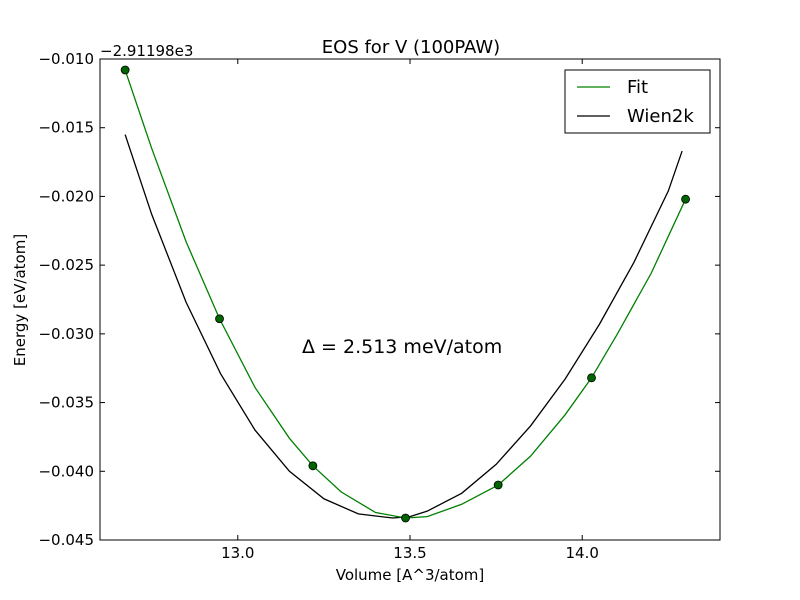 Image resolution: width=800 pixels, height=600 pixels. Describe the element at coordinates (66, 128) in the screenshot. I see `y-tick-label: −0.015` at that location.